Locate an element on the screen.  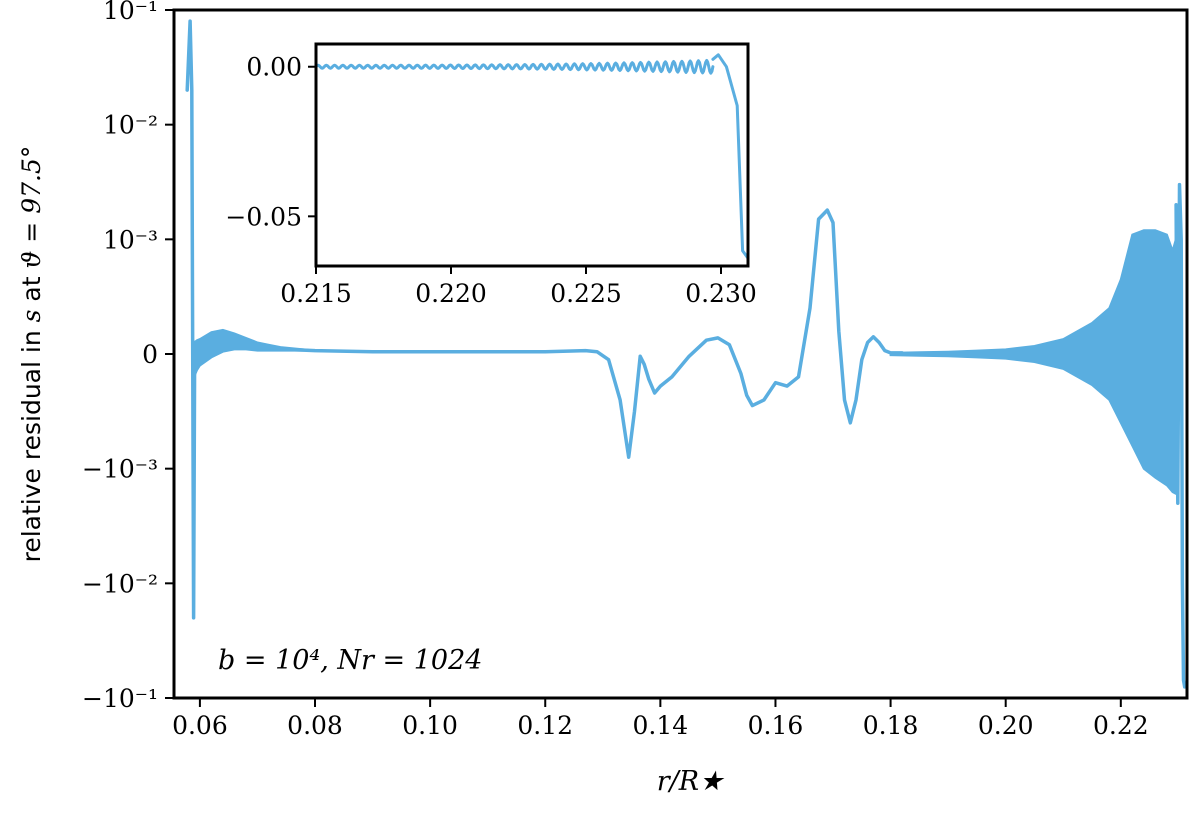
x-tick-label: 0.06 is located at coordinates (200, 725).